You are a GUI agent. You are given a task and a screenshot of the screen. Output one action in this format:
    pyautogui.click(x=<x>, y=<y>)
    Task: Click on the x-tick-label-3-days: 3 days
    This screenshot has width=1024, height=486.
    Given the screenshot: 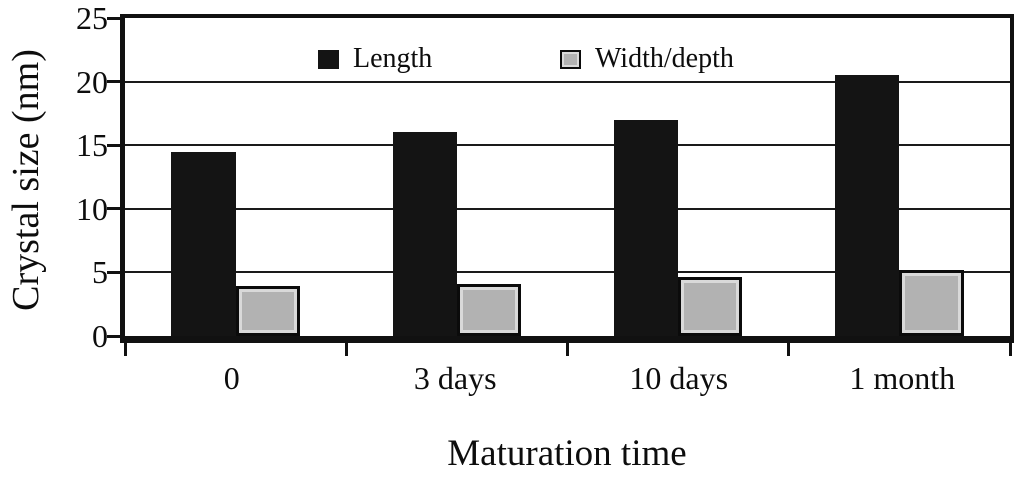 What is the action you would take?
    pyautogui.click(x=455, y=378)
    